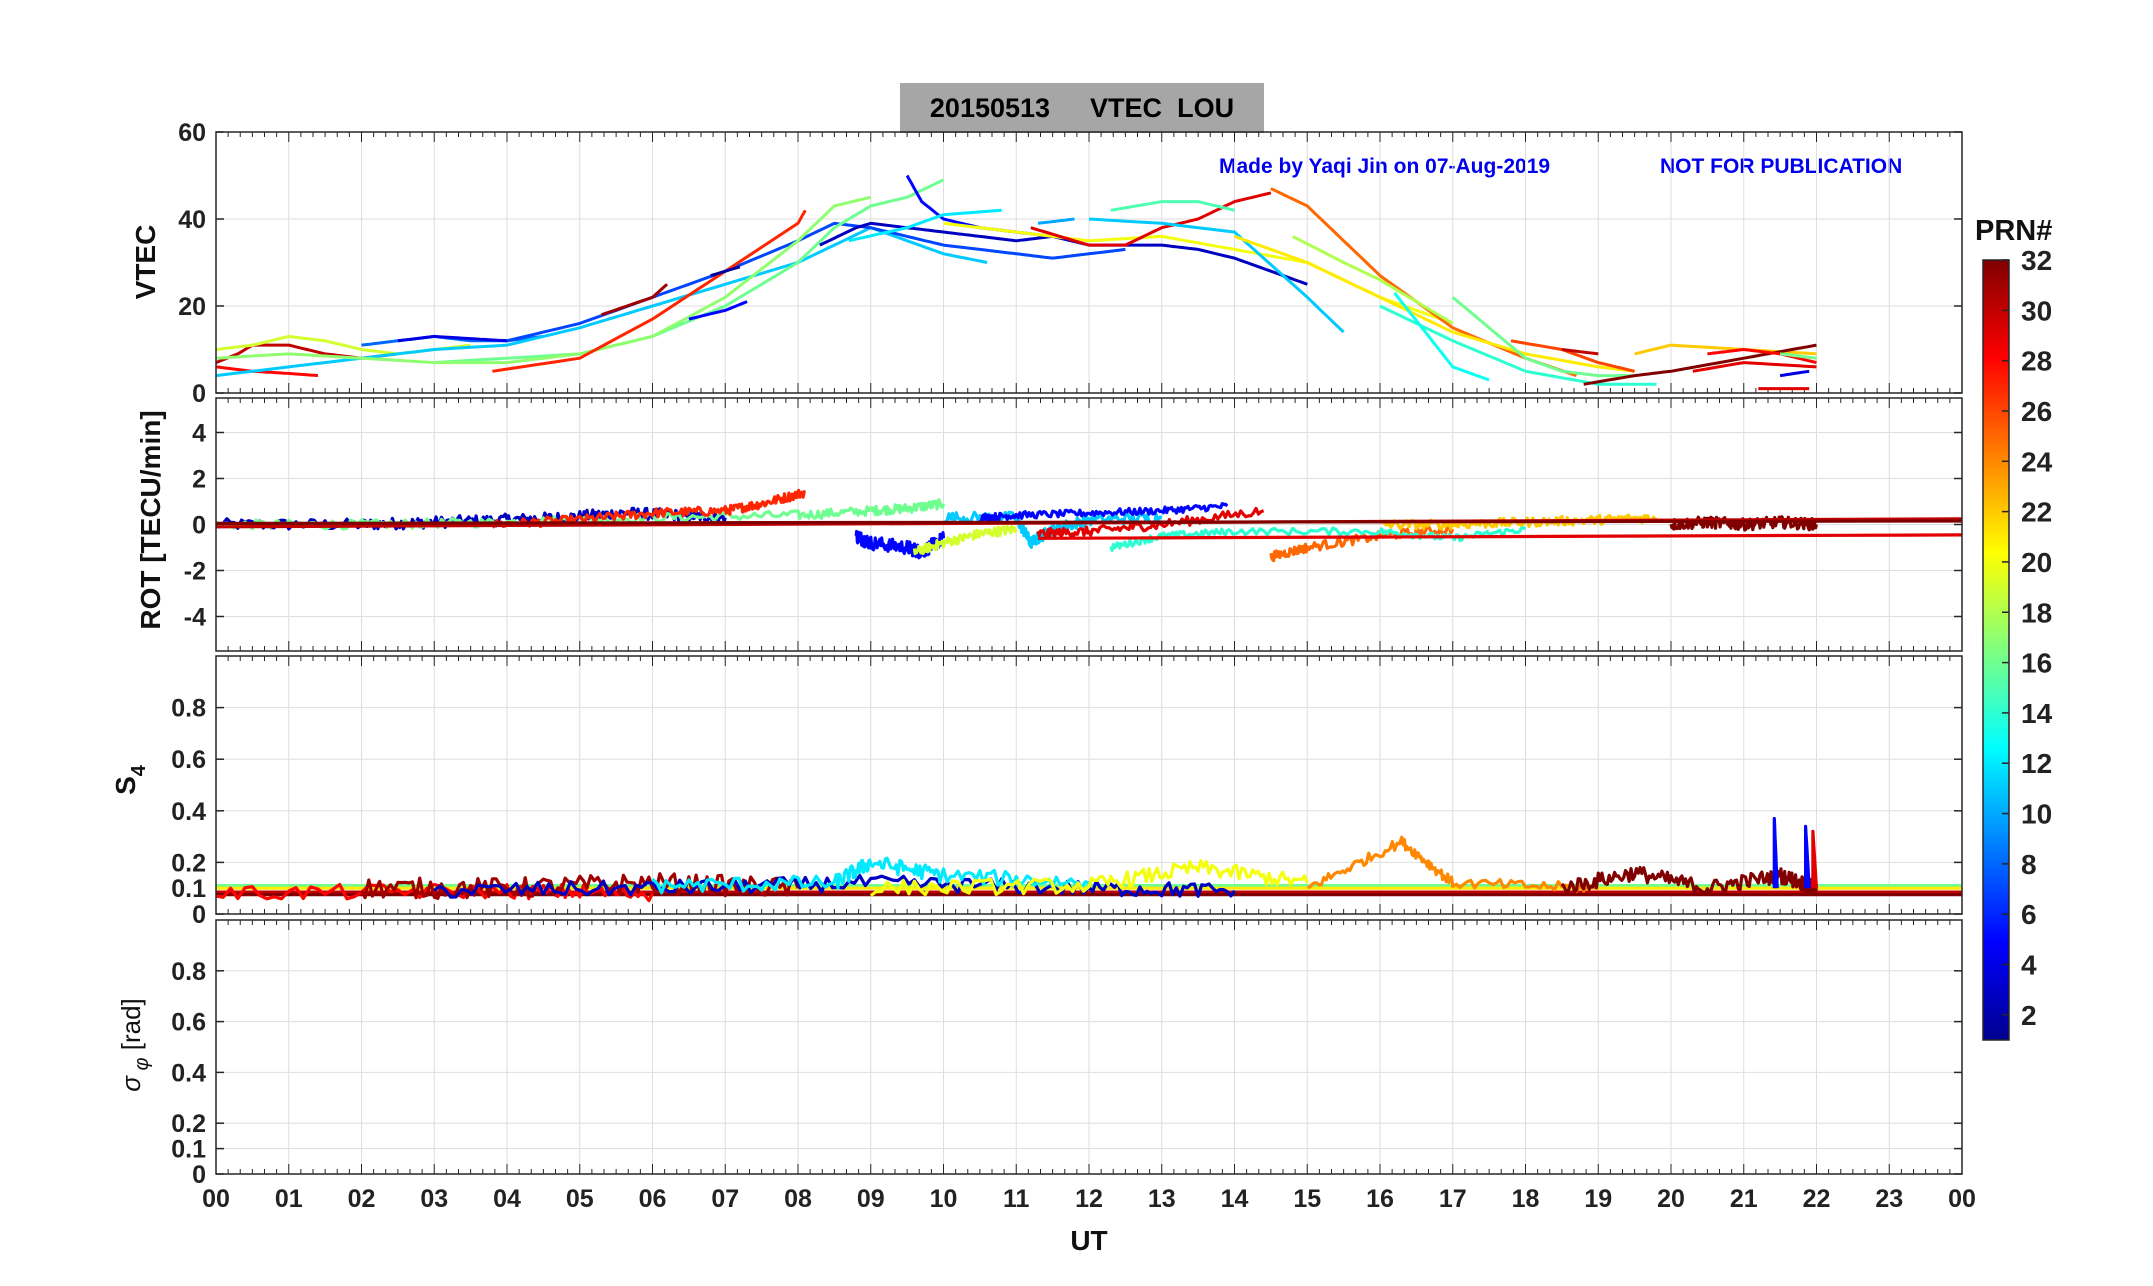 This screenshot has height=1286, width=2153. I want to click on colorbar-tick-label: 10, so click(2036, 814).